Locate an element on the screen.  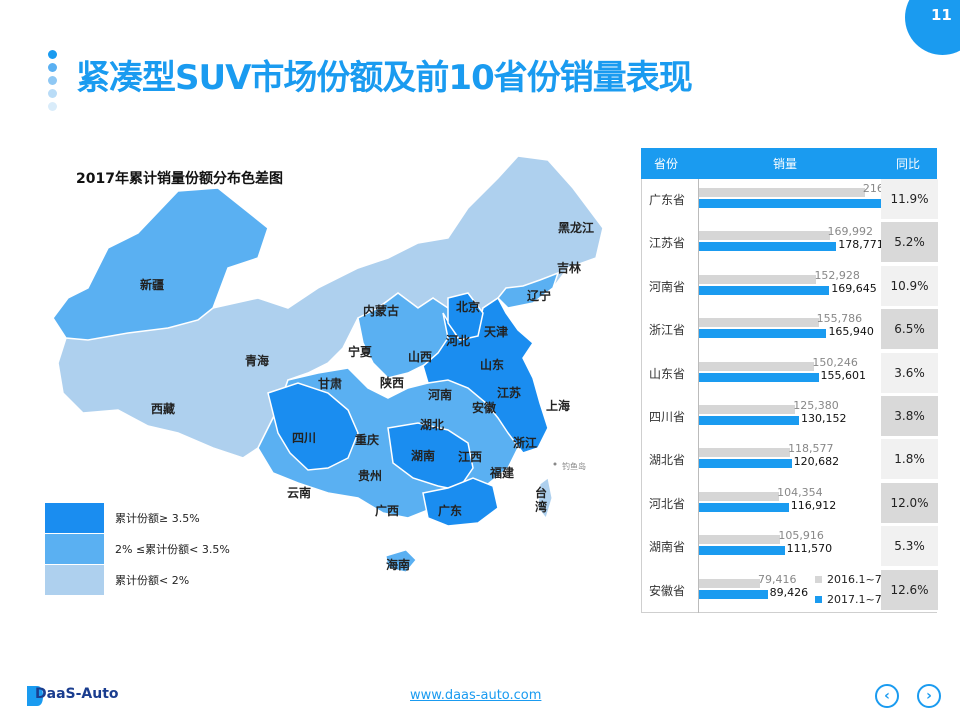
title-dots-icon is located at coordinates (54, 82).